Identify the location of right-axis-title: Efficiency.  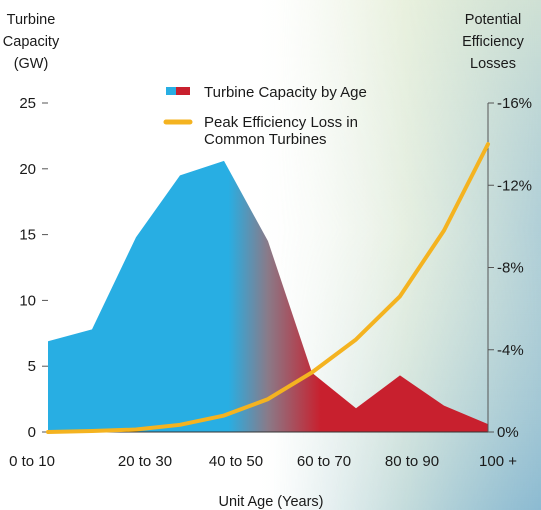
(493, 42).